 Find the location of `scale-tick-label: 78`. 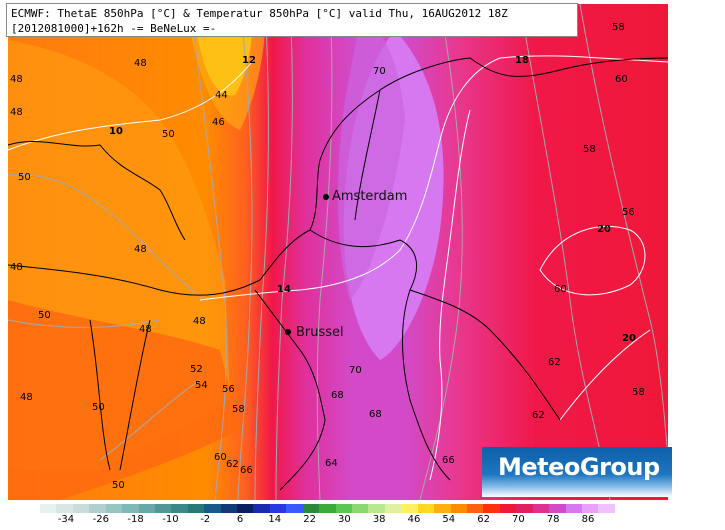

scale-tick-label: 78 is located at coordinates (553, 519).